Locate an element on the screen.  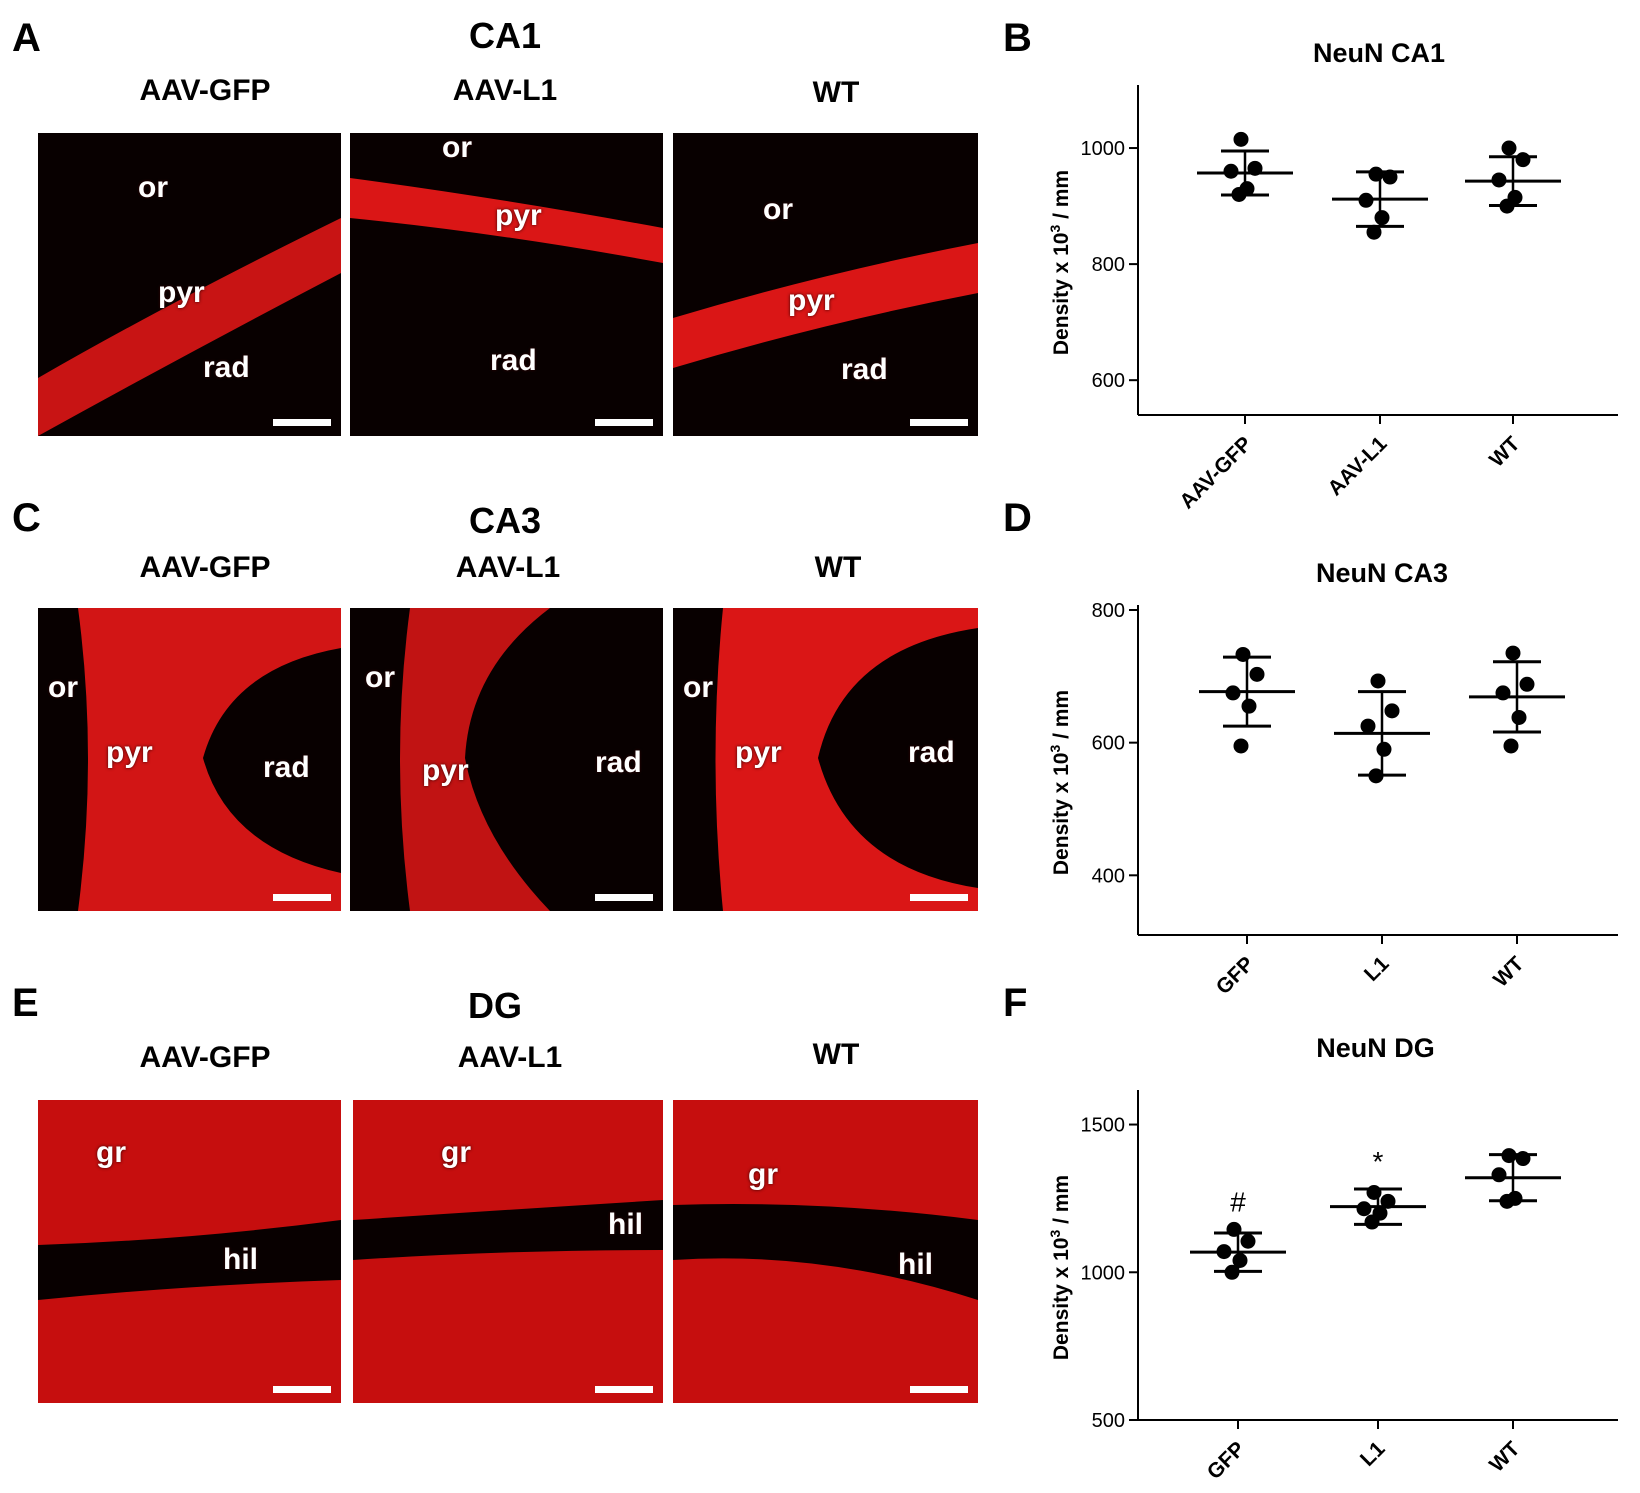
micrograph-ca1-gfp: or pyr rad is located at coordinates (189, 284).